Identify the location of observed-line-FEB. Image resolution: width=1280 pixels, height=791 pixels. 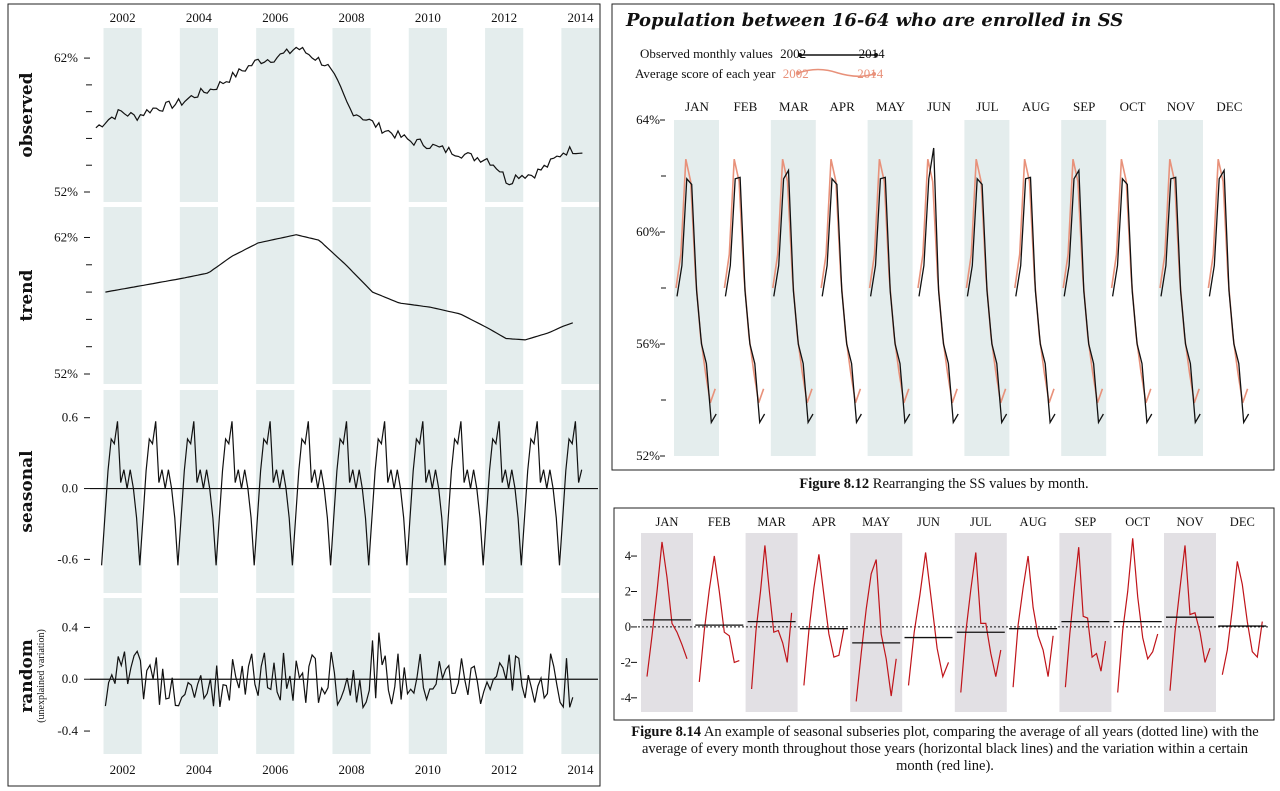
(745, 300).